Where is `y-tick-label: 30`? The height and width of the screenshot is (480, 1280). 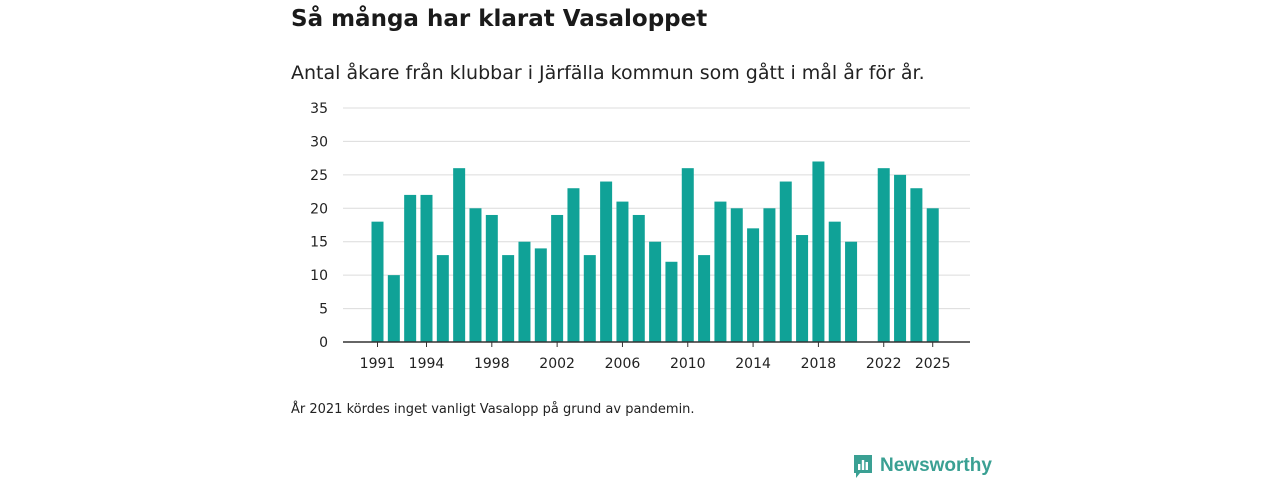 y-tick-label: 30 is located at coordinates (319, 142).